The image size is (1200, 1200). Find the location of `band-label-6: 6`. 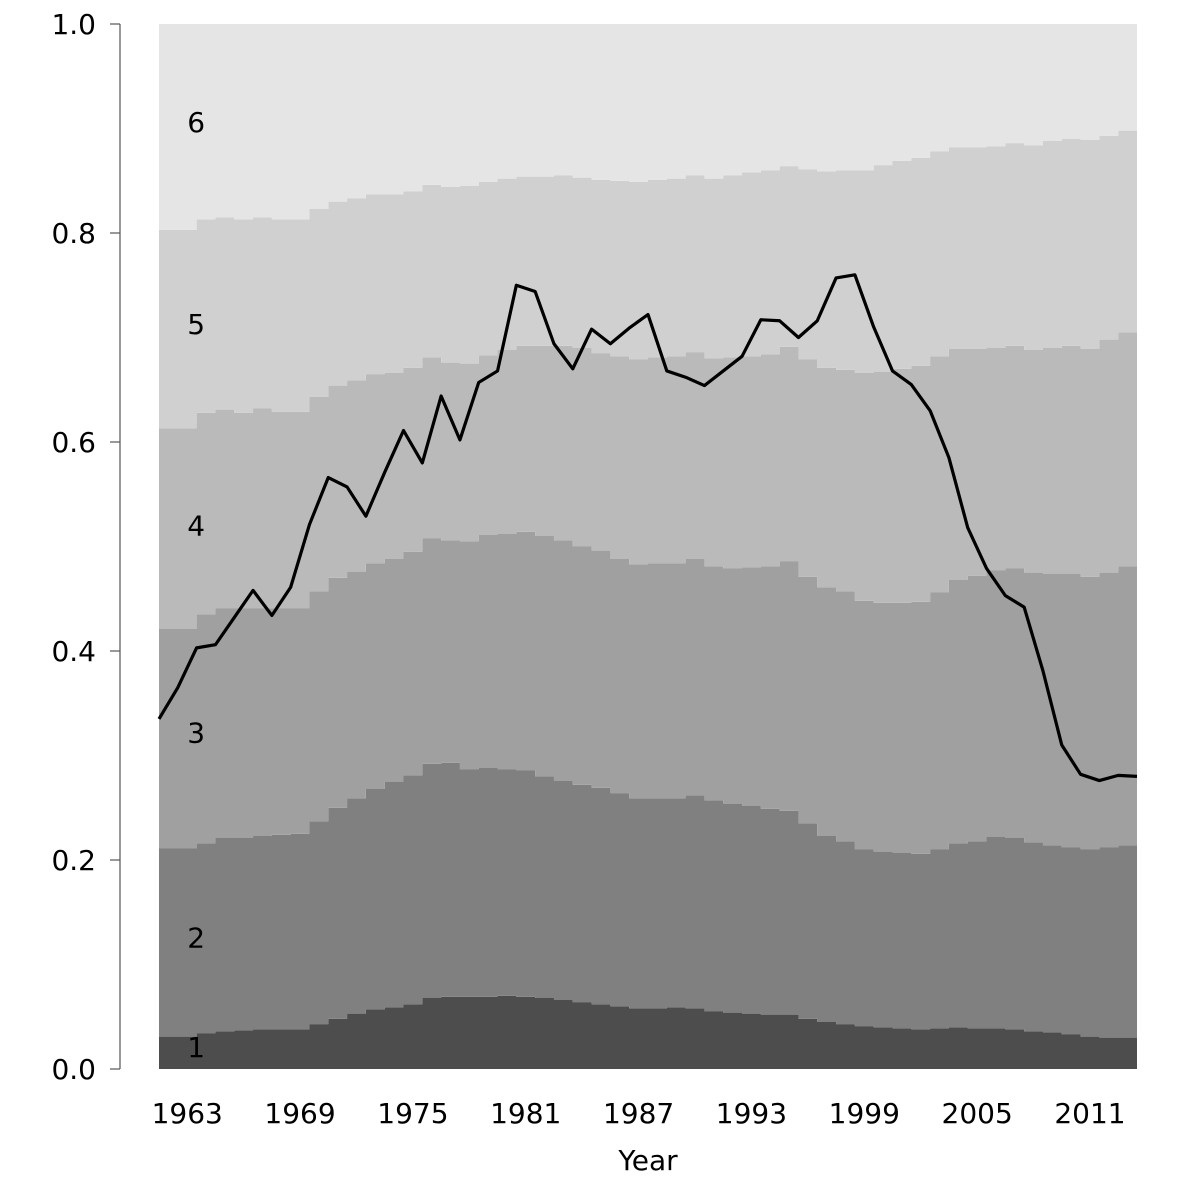

band-label-6: 6 is located at coordinates (196, 122).